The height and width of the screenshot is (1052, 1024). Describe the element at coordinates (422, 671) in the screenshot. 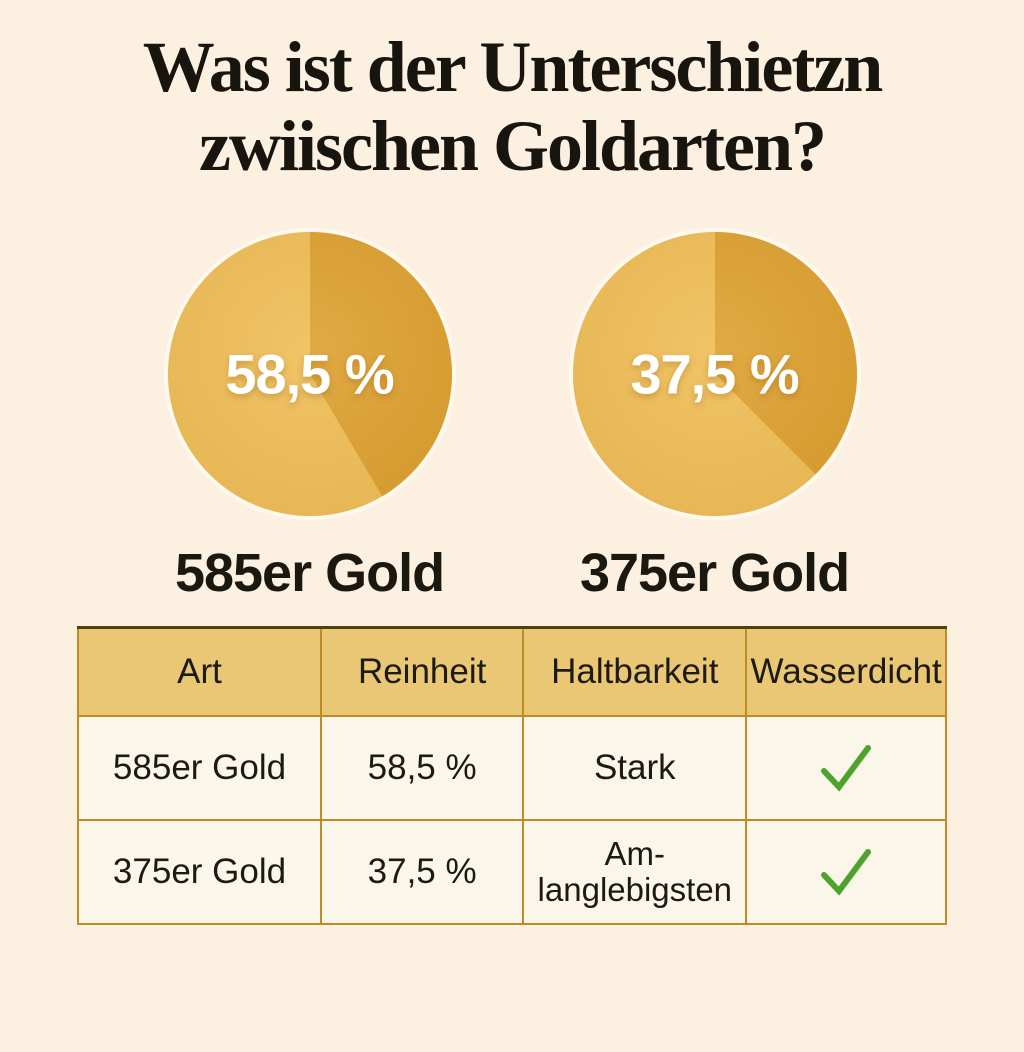

I see `column-header-reinheit: Reinheit` at that location.